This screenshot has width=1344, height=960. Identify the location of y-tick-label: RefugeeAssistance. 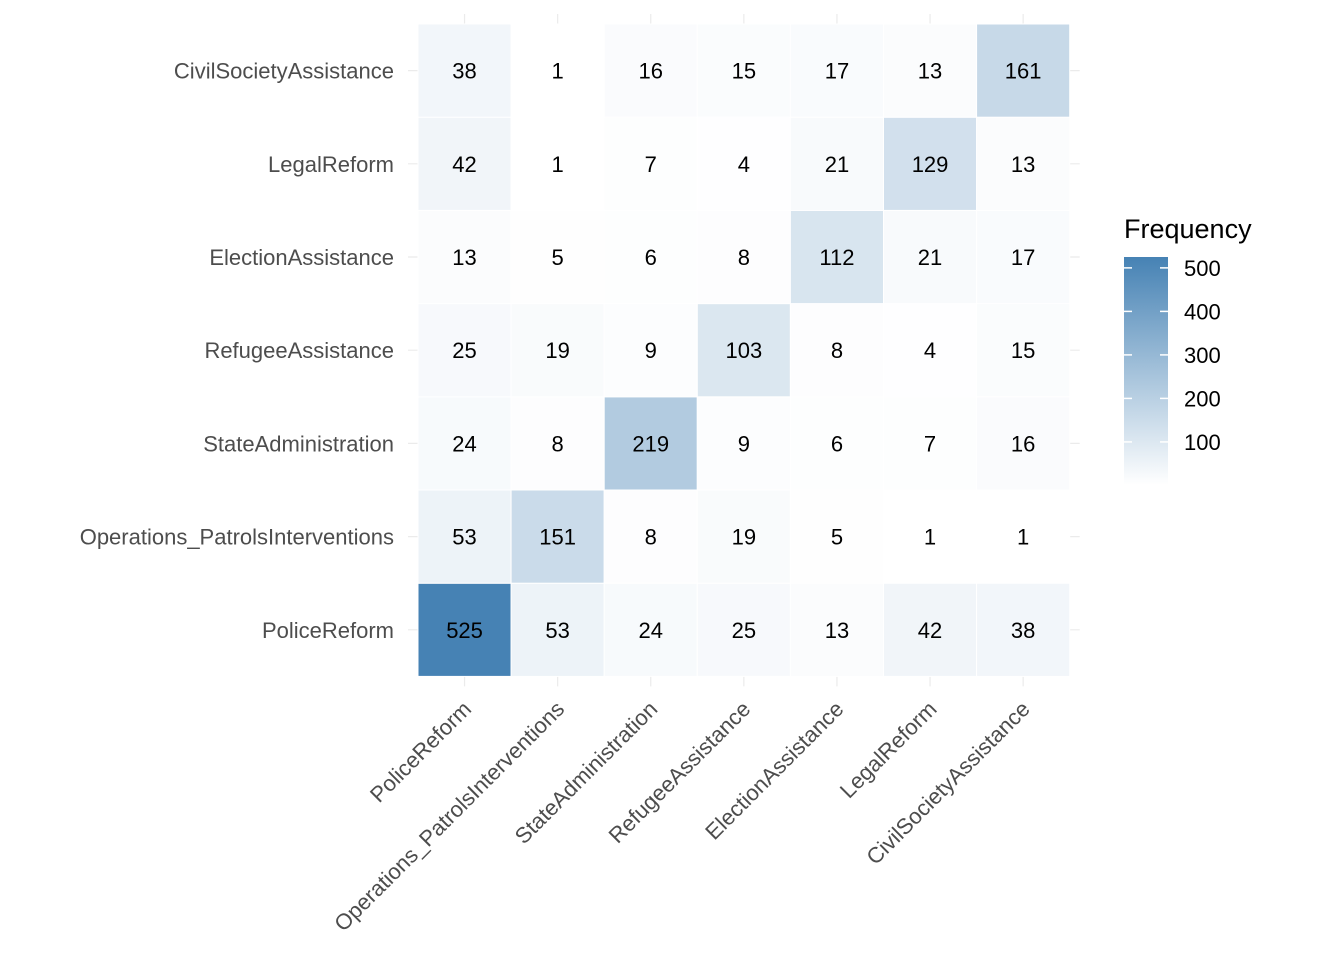
(299, 350).